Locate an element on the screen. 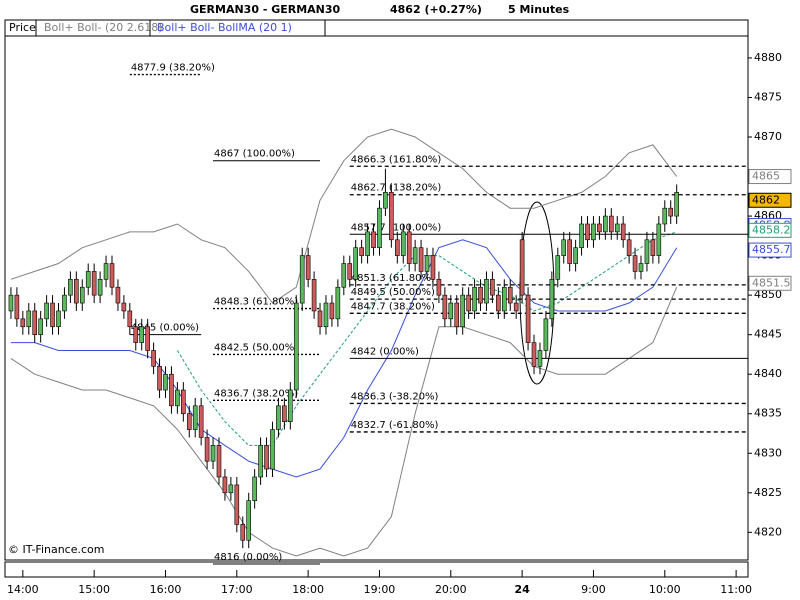 The width and height of the screenshot is (800, 600). last-price: 4862 (+0.27%) is located at coordinates (436, 9).